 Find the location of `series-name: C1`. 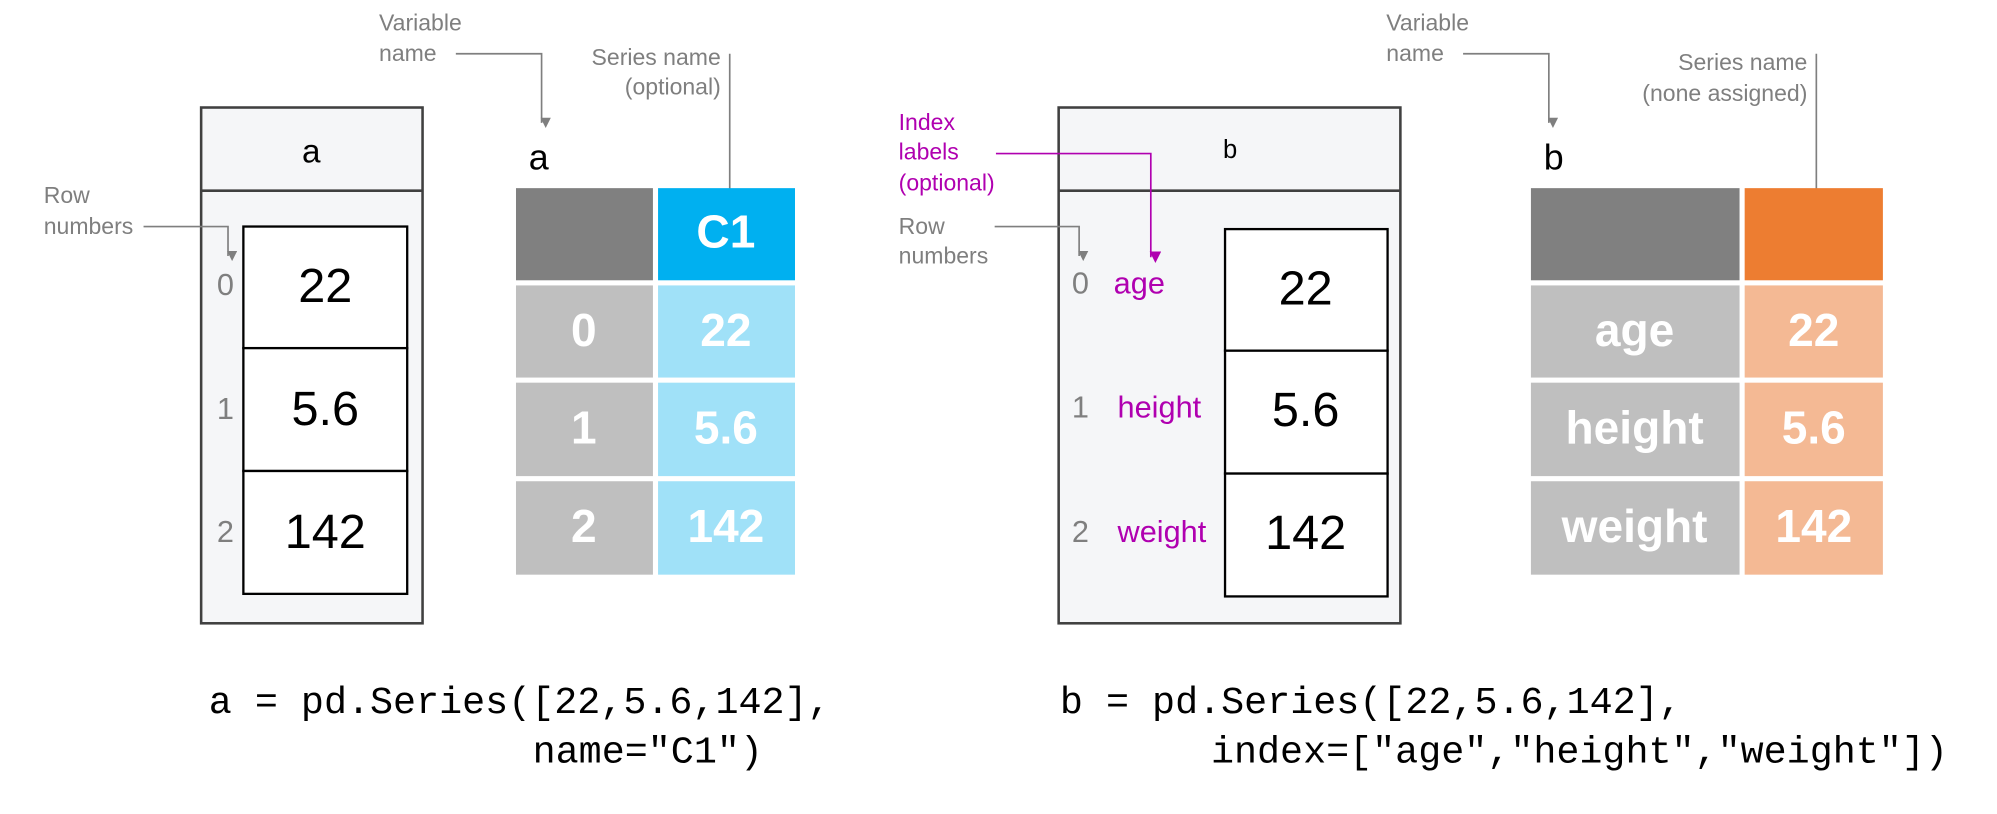

series-name: C1 is located at coordinates (725, 232).